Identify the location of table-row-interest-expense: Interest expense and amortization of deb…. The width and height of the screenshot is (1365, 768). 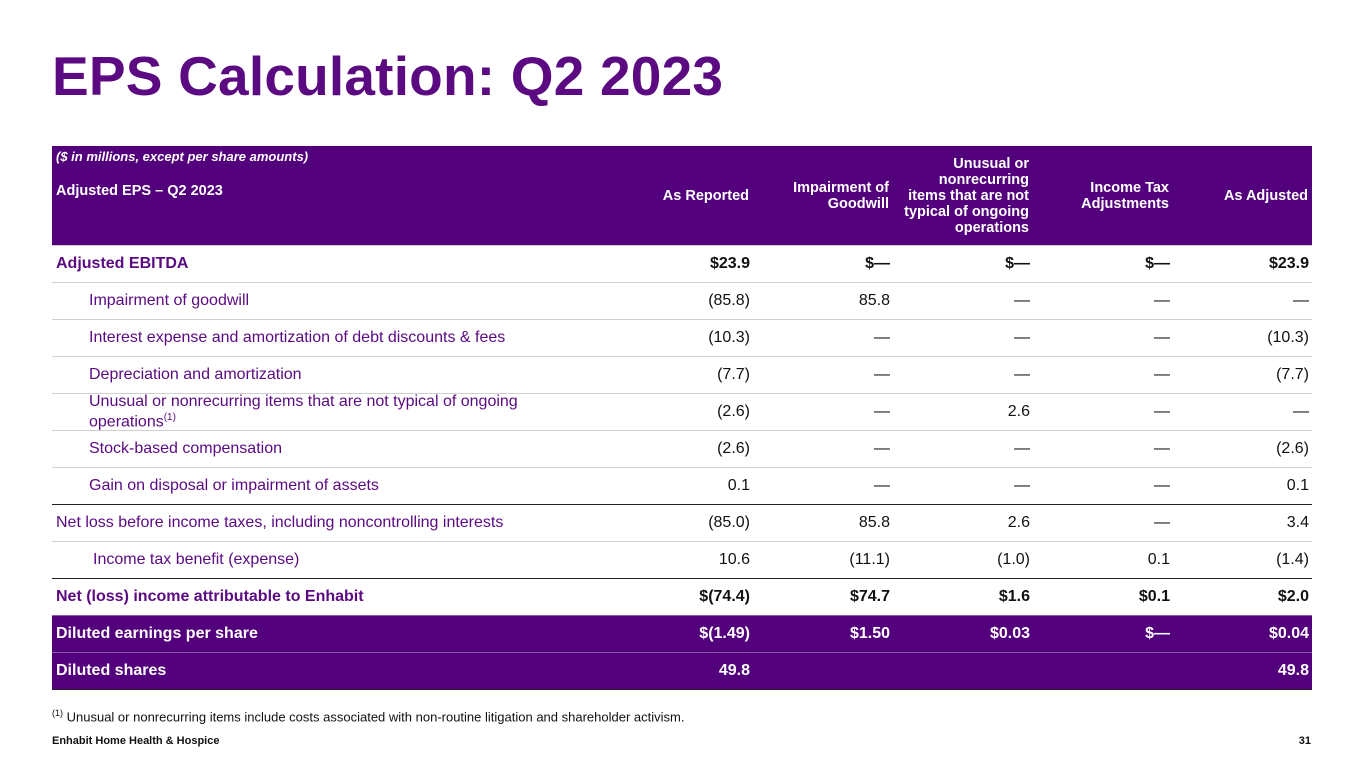
(682, 338).